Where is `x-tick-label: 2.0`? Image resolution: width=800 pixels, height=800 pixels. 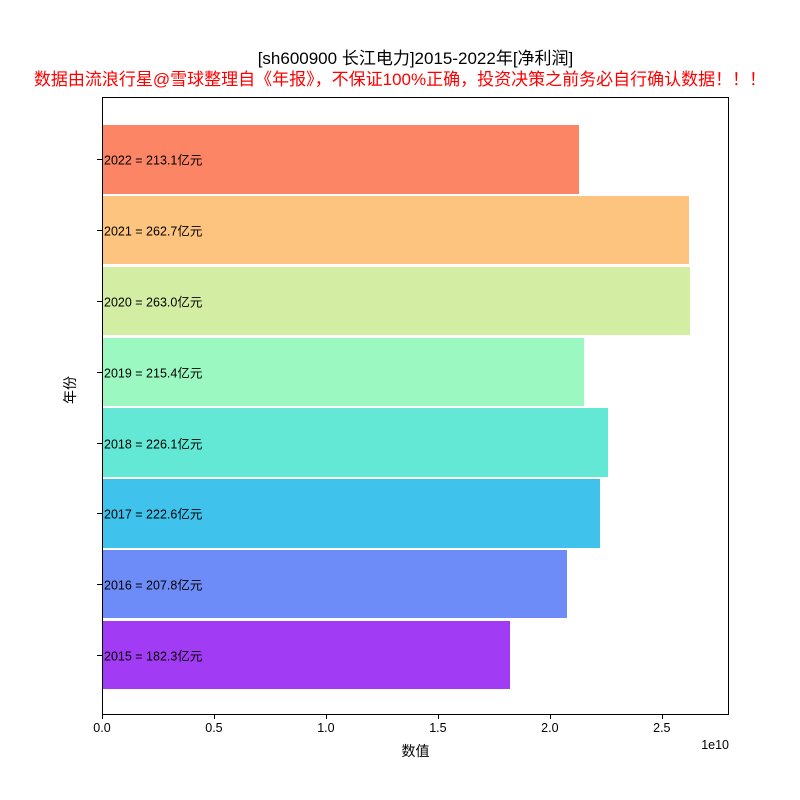
x-tick-label: 2.0 is located at coordinates (550, 728).